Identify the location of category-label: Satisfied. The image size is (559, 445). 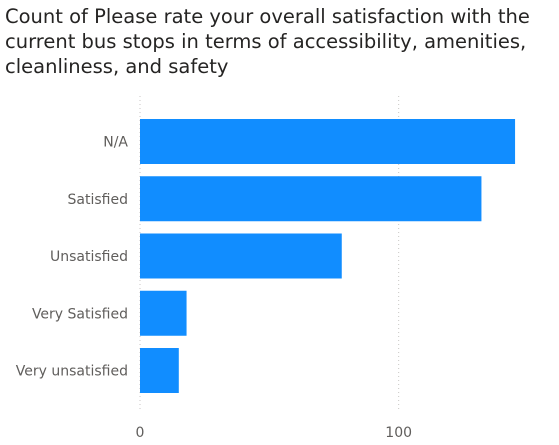
(98, 200).